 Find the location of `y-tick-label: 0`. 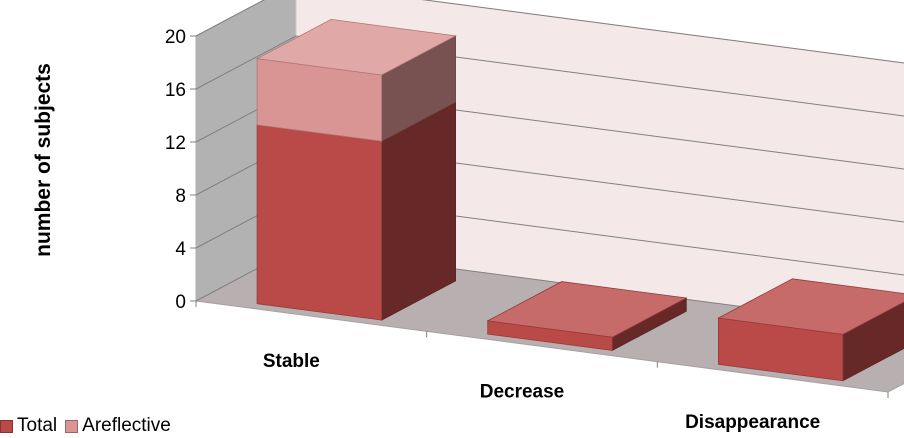

y-tick-label: 0 is located at coordinates (180, 302).